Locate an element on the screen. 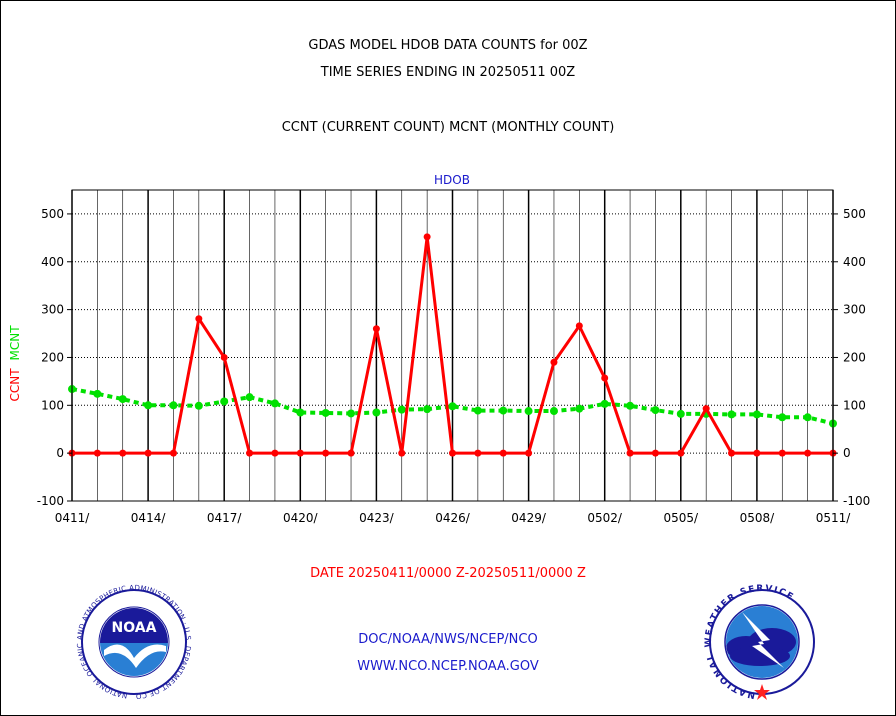 This screenshot has height=716, width=896. x-tick-label: 0426/ is located at coordinates (453, 518).